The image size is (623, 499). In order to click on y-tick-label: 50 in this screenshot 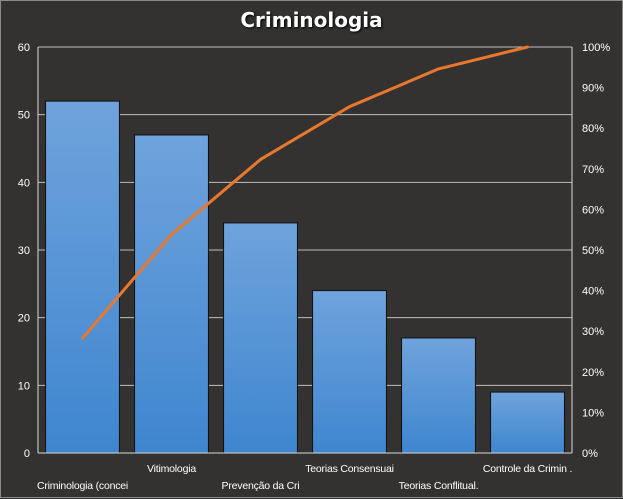, I will do `click(24, 116)`.